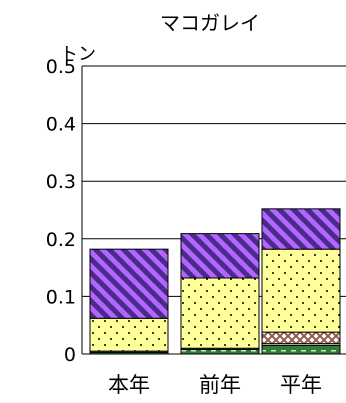 This screenshot has width=346, height=403. I want to click on x-axis-ticks: 本年 前年 平年, so click(215, 385).